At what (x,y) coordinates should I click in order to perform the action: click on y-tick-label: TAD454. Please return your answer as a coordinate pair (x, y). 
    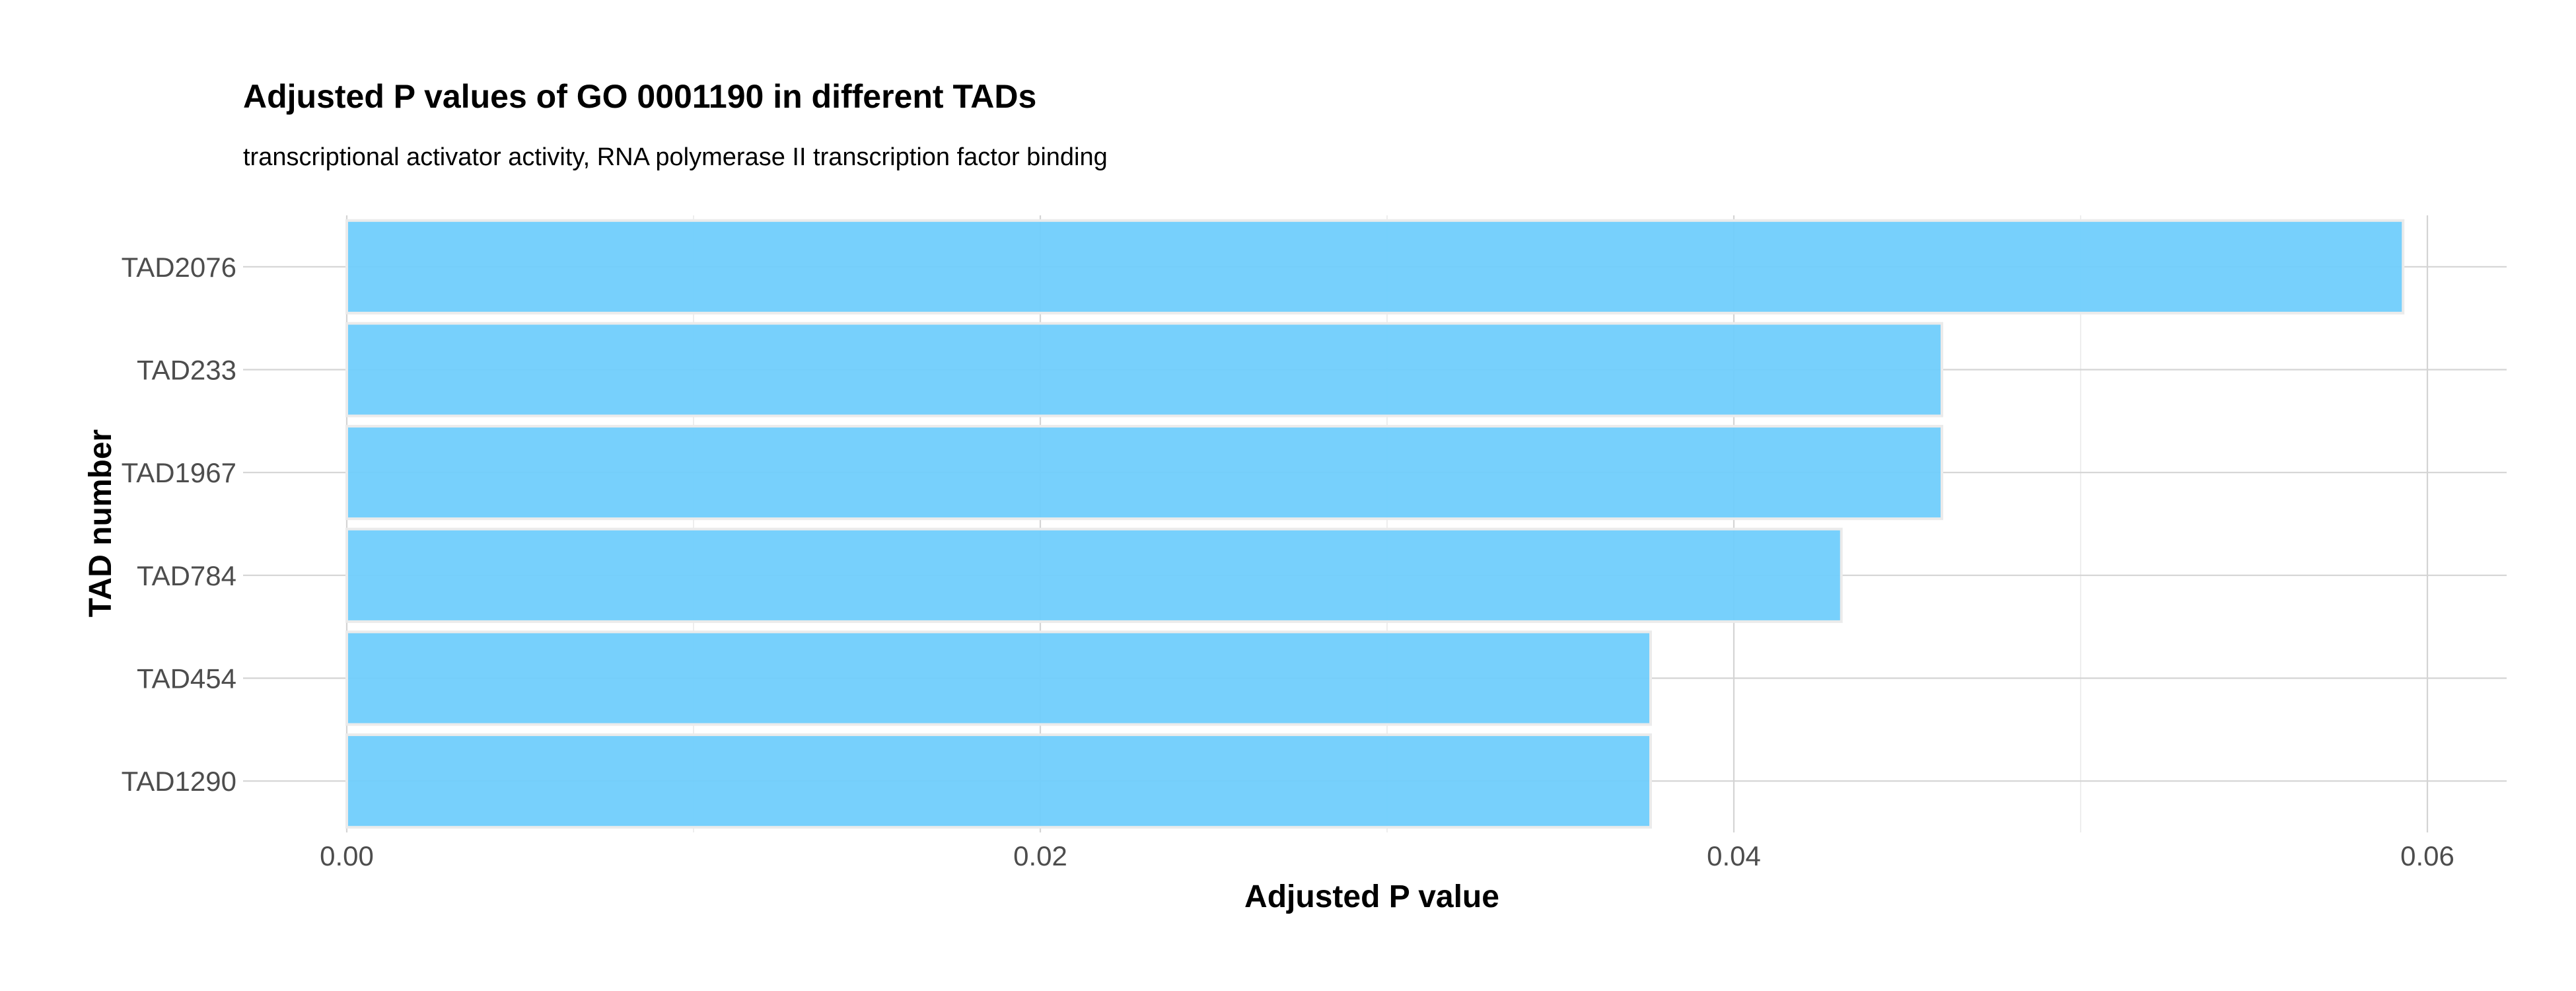
    Looking at the image, I should click on (187, 678).